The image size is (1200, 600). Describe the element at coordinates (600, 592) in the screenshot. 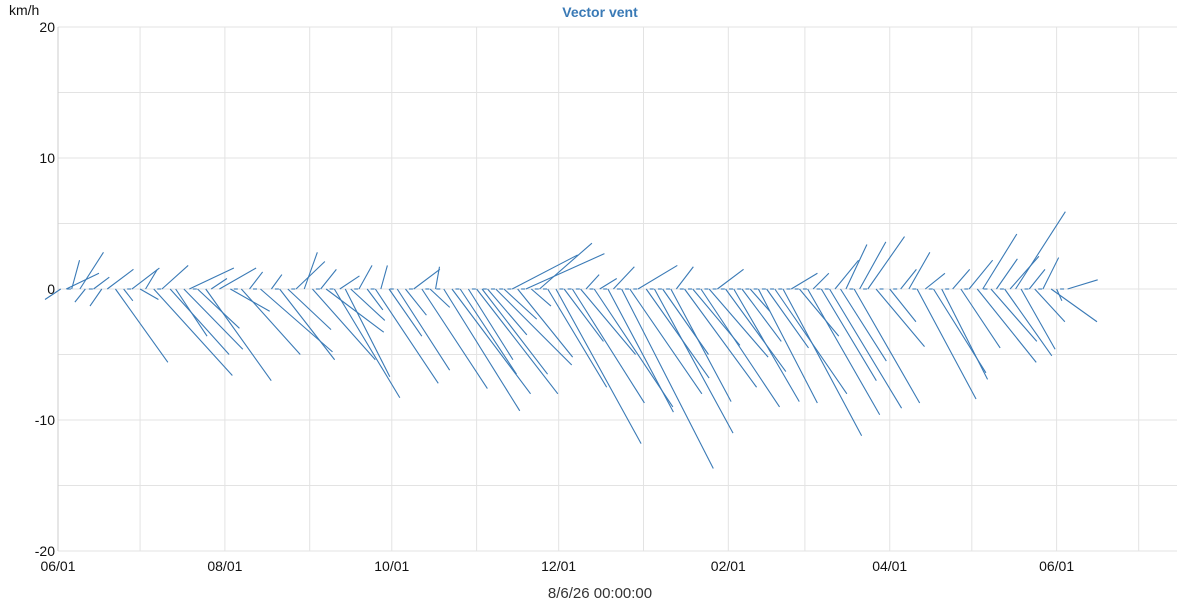

I see `date-footer-label: 8/6/26 00:00:00` at that location.